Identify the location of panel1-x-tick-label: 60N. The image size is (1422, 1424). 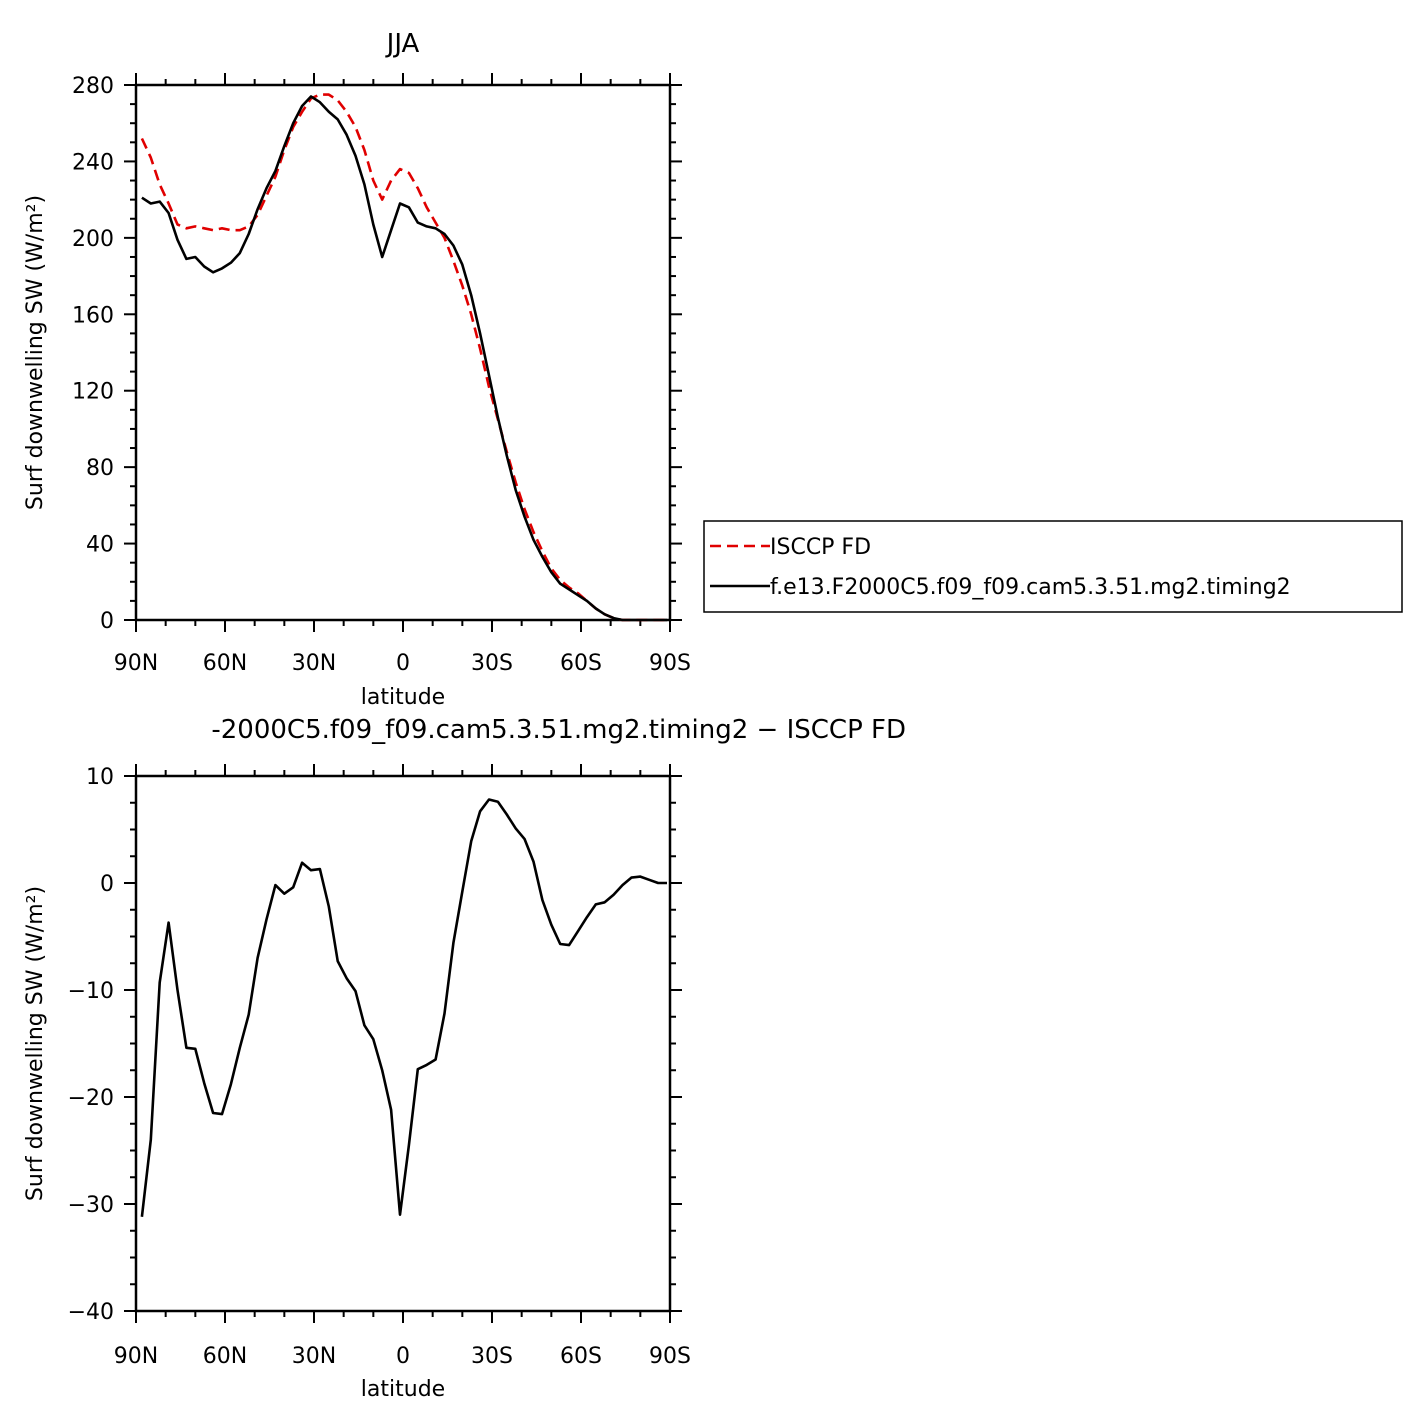
(225, 663).